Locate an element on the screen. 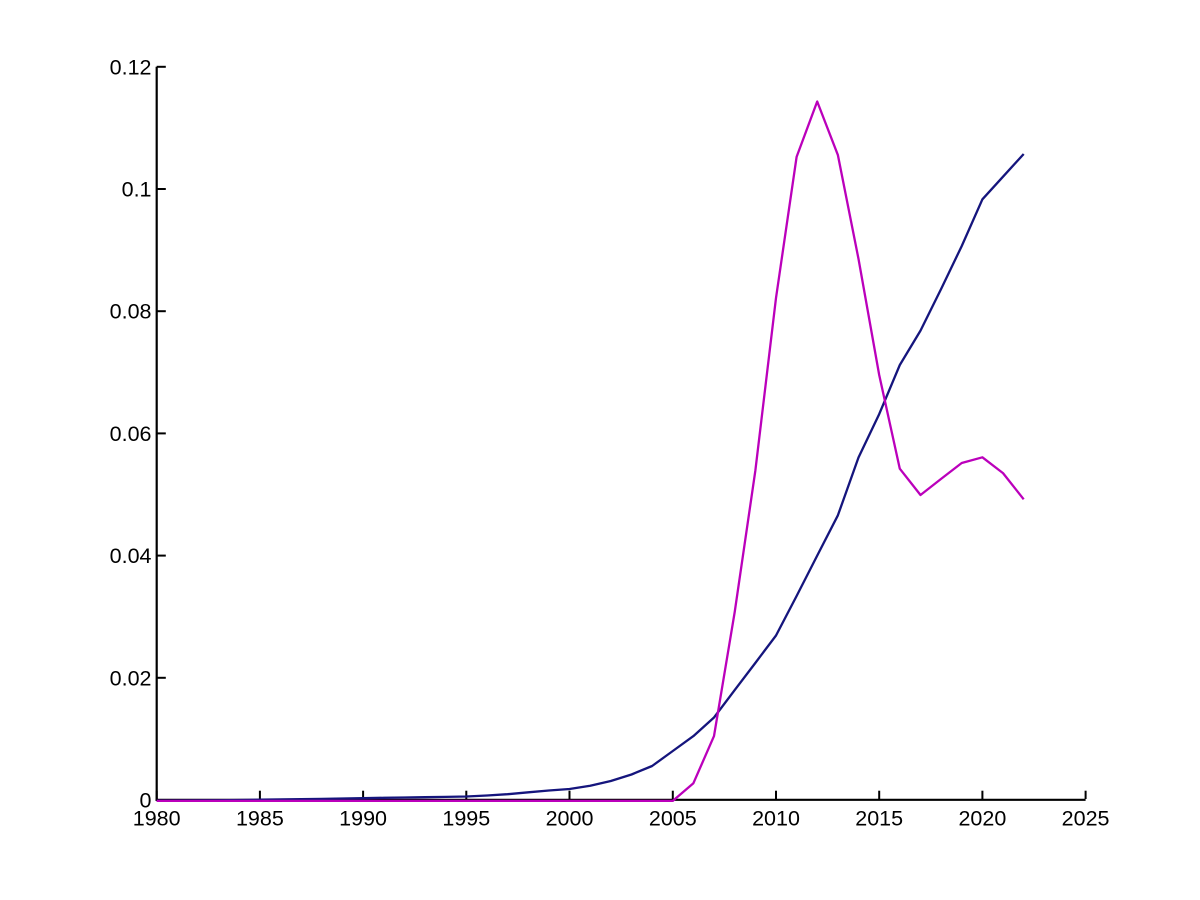 The height and width of the screenshot is (900, 1200). svg-text: 0.06 is located at coordinates (131, 434).